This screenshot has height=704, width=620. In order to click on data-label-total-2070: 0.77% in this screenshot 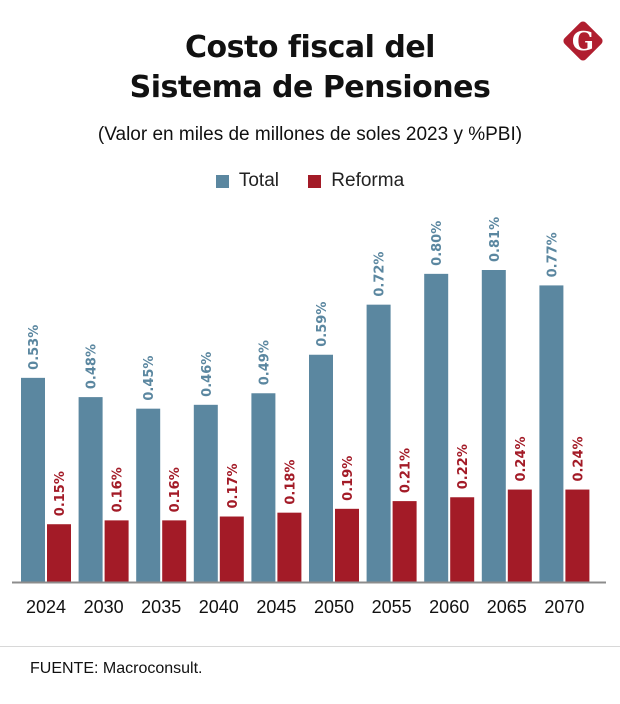, I will do `click(552, 254)`.